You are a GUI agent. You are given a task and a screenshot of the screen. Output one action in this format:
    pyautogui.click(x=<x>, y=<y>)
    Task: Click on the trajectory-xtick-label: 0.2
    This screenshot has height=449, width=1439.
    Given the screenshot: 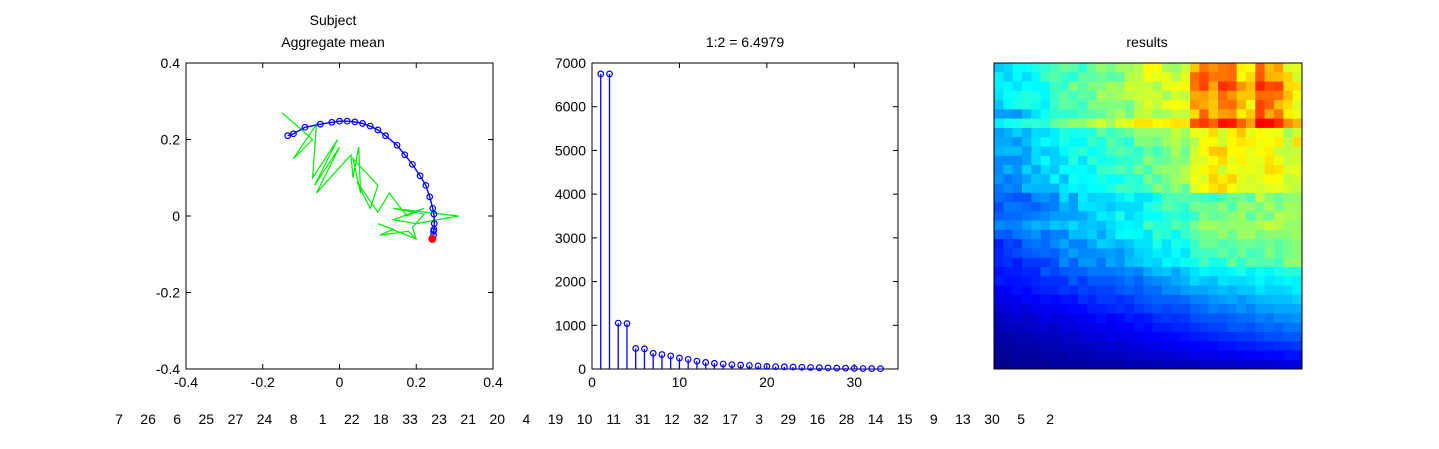 What is the action you would take?
    pyautogui.click(x=417, y=382)
    